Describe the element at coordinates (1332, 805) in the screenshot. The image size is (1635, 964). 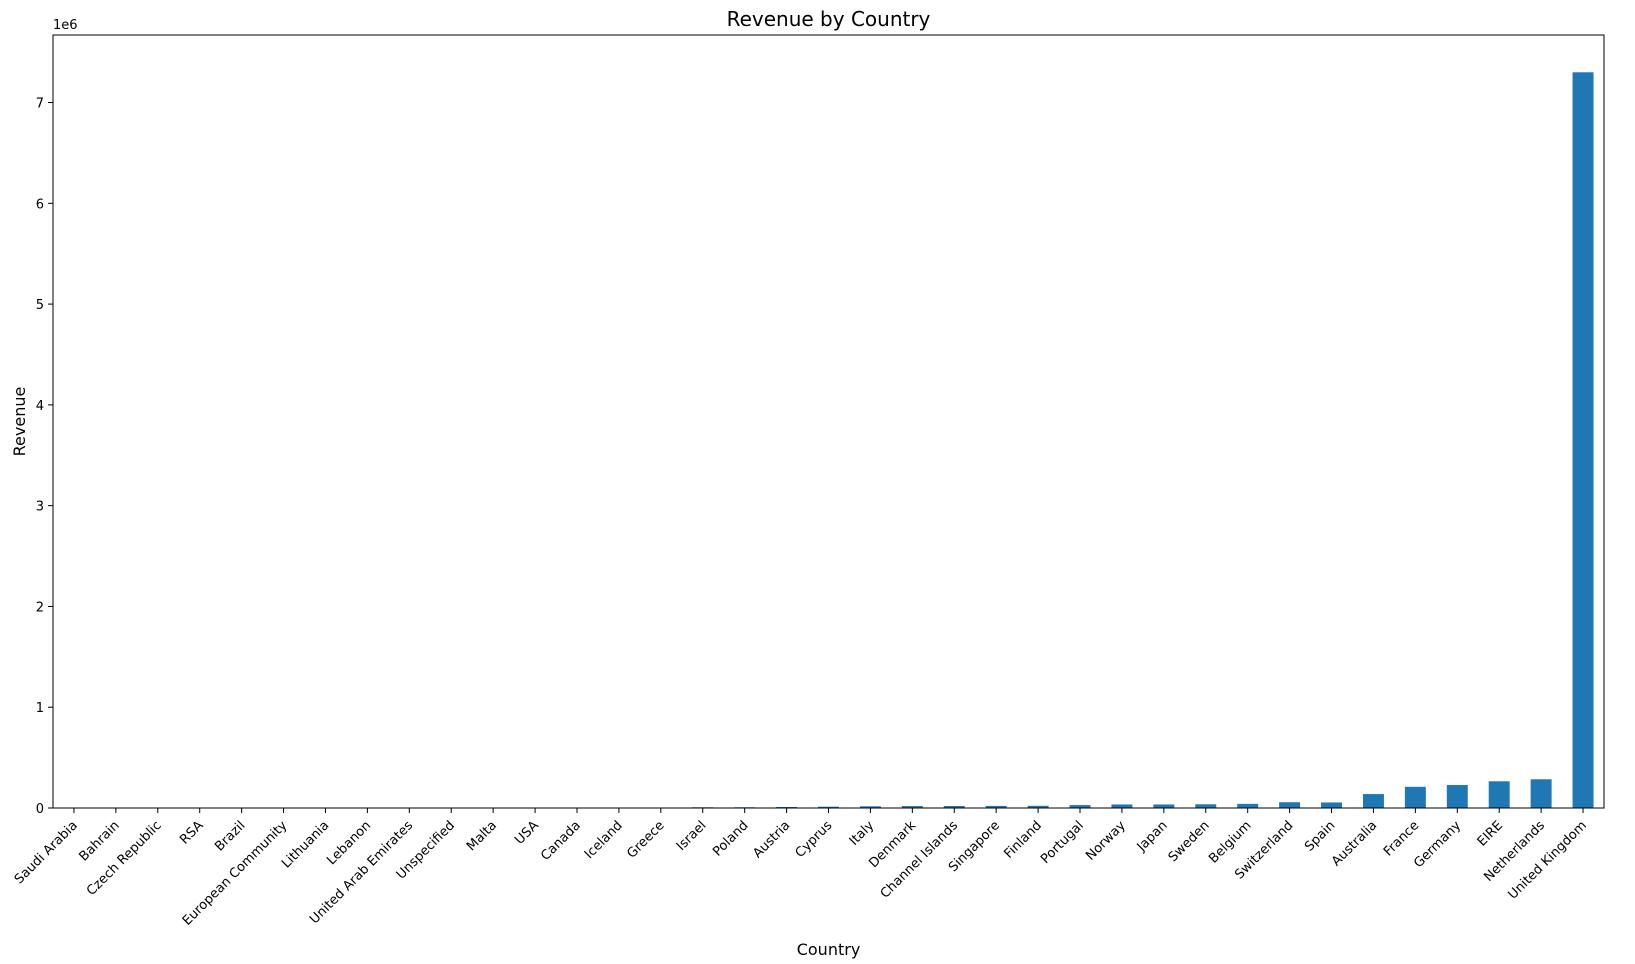
I see `bar-spain` at that location.